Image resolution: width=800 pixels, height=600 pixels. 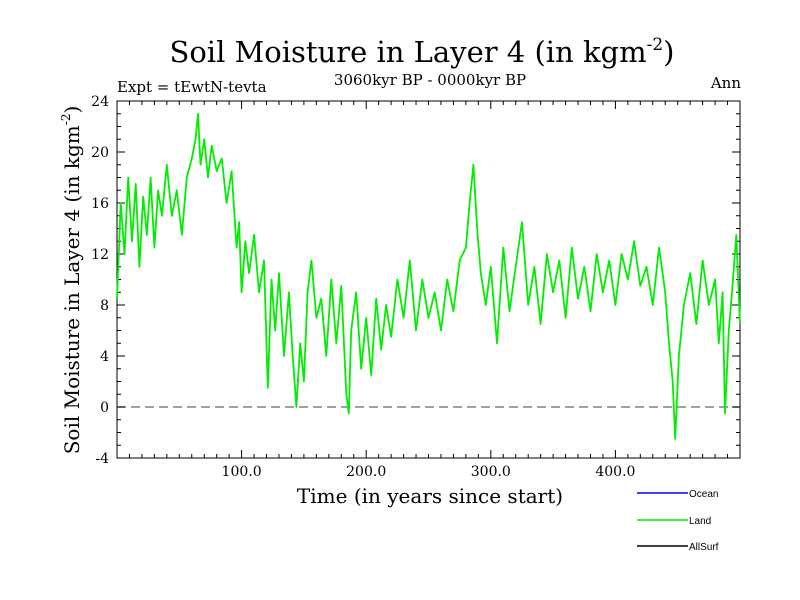 I want to click on chart-subtitle: 3060kyr BP - 0000kyr BP, so click(x=430, y=80).